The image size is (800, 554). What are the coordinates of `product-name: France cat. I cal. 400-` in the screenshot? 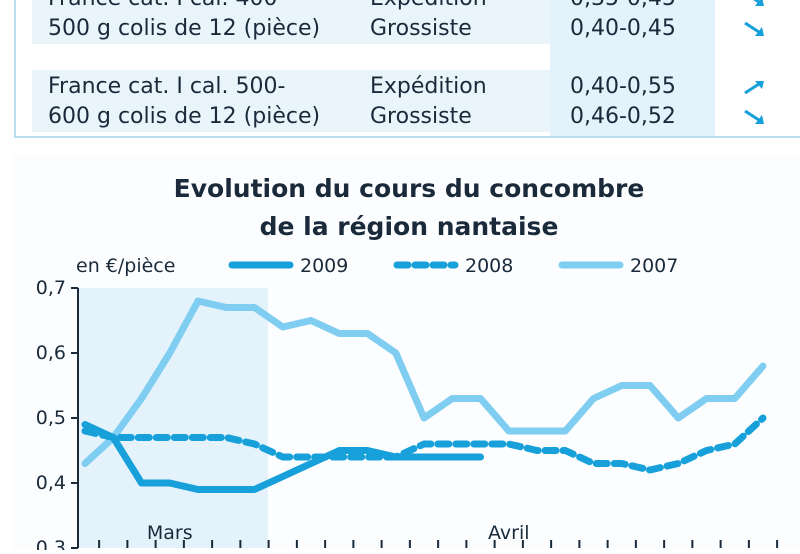 It's located at (166, 6).